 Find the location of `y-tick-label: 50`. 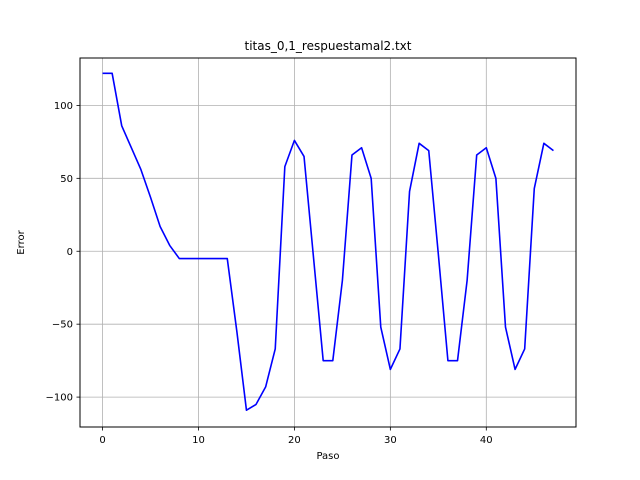

y-tick-label: 50 is located at coordinates (66, 179).